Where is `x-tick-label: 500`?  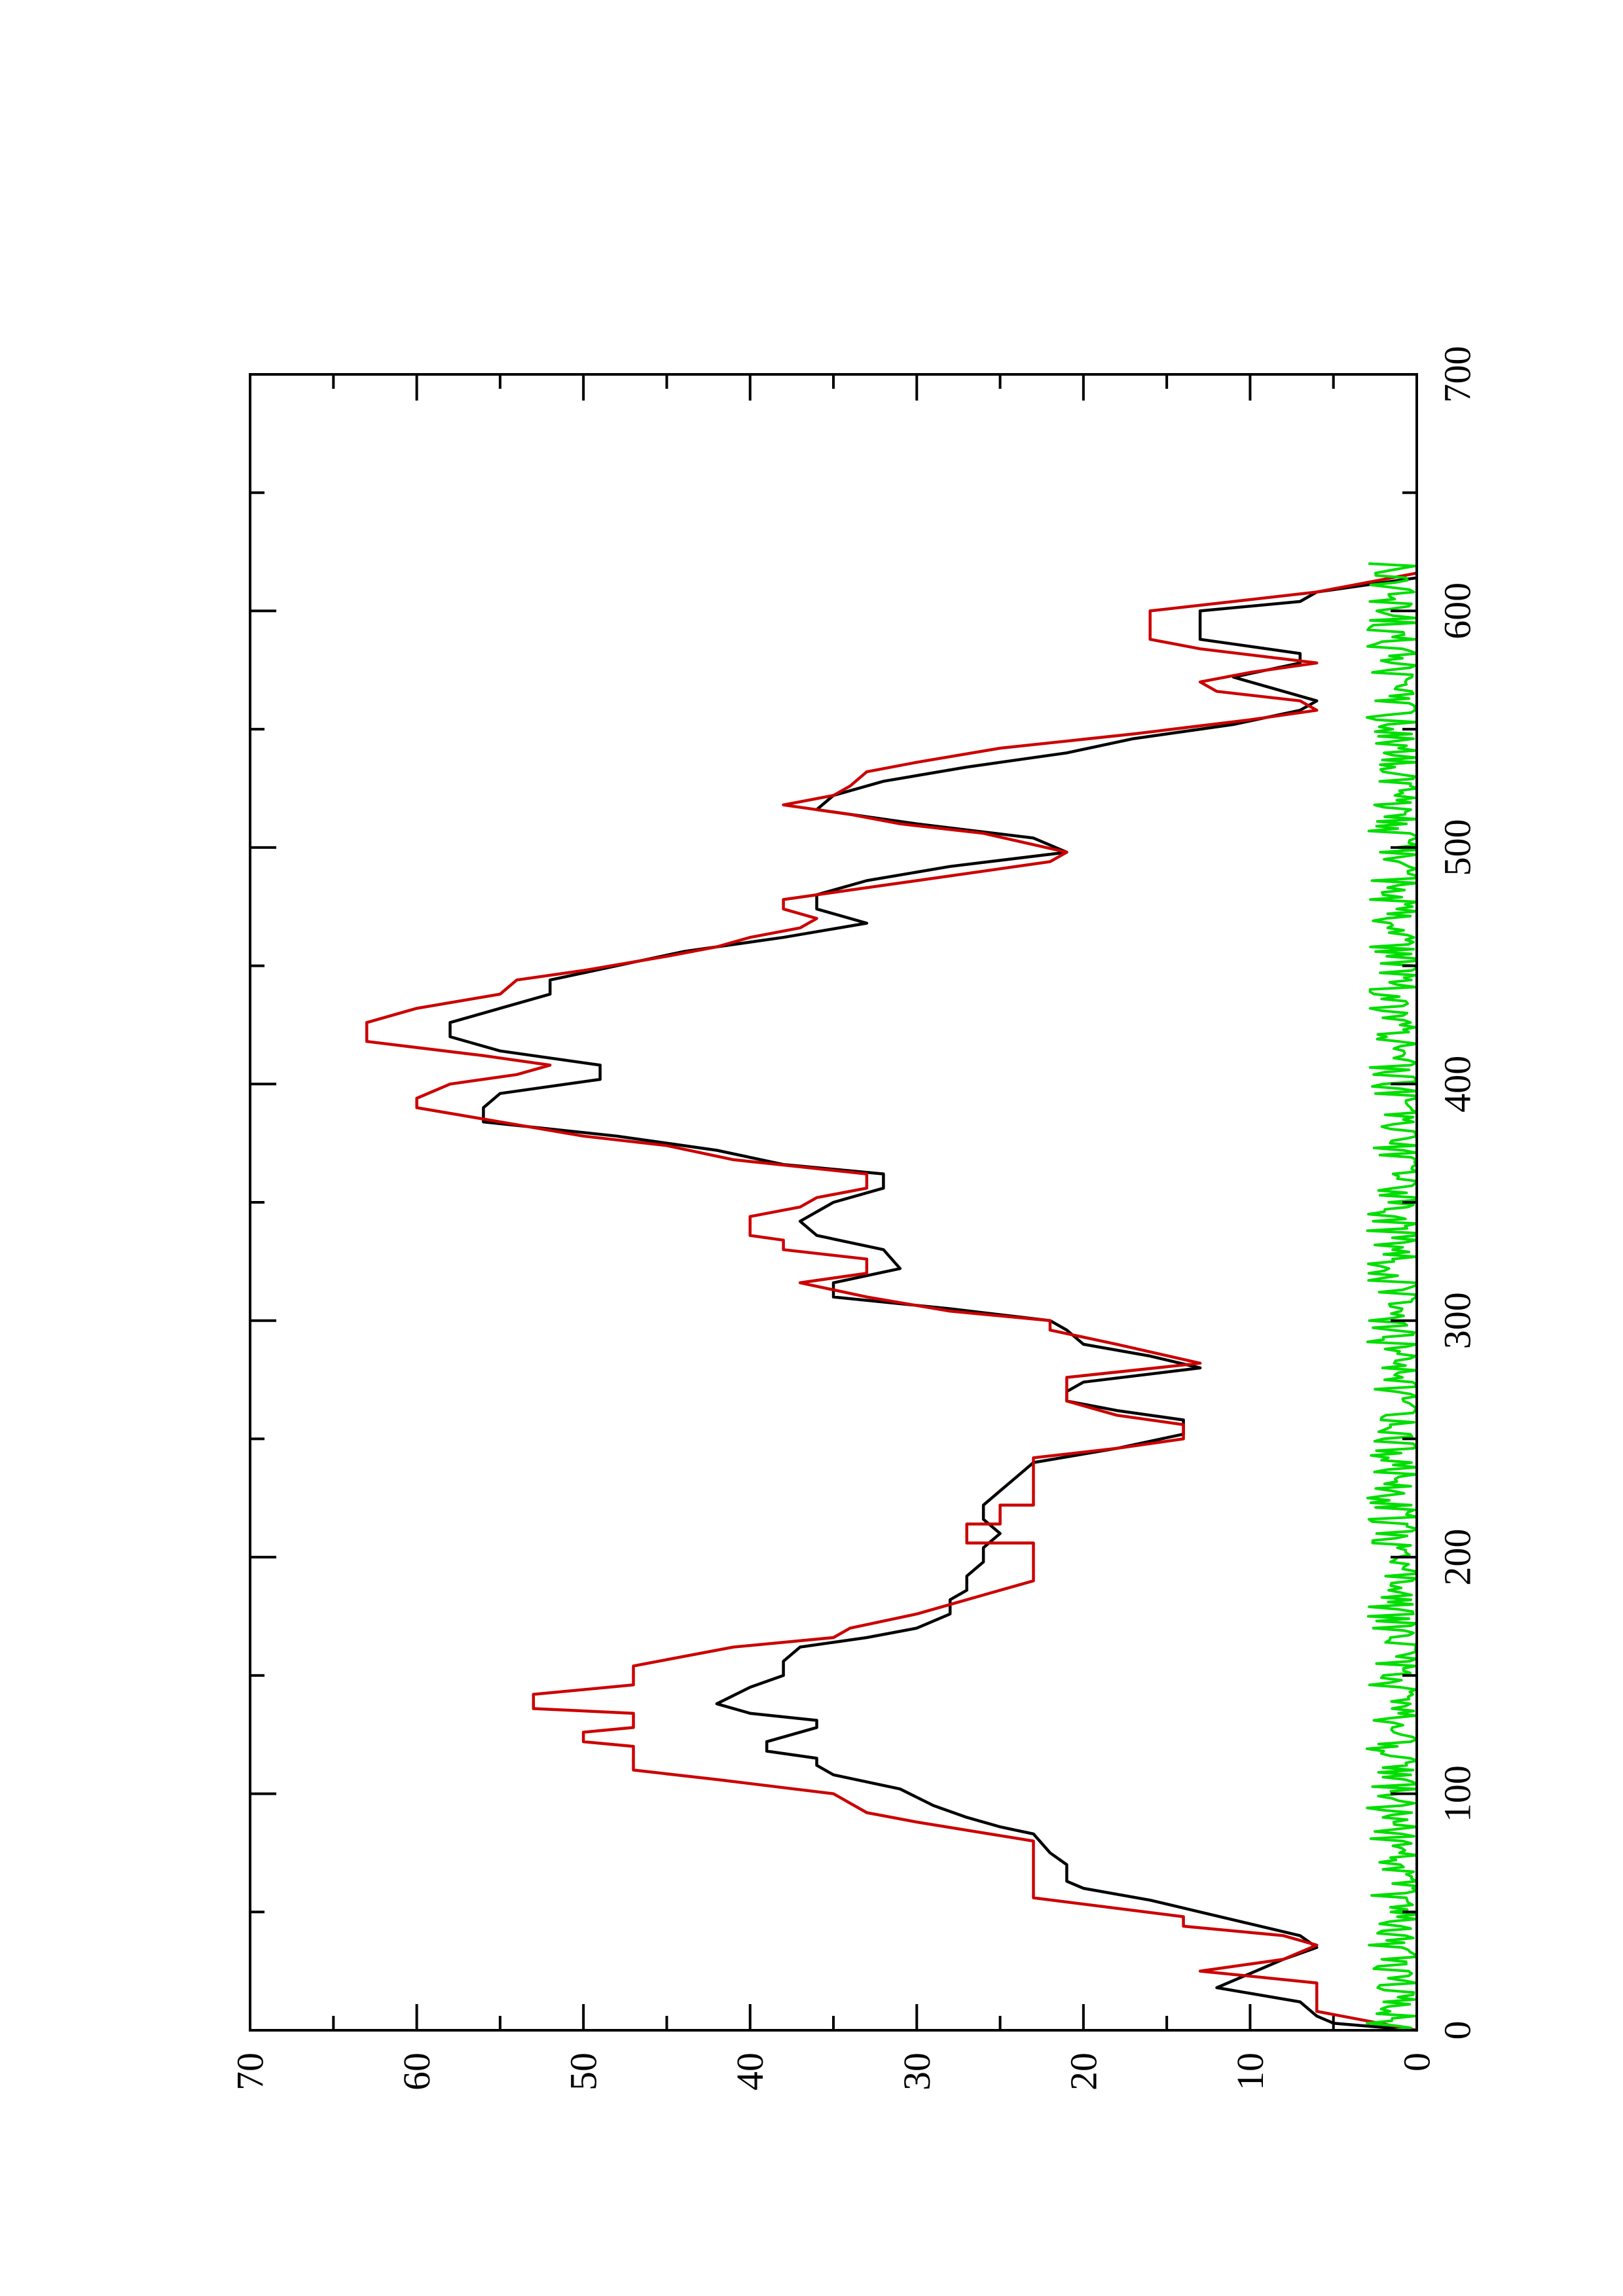 x-tick-label: 500 is located at coordinates (1457, 847).